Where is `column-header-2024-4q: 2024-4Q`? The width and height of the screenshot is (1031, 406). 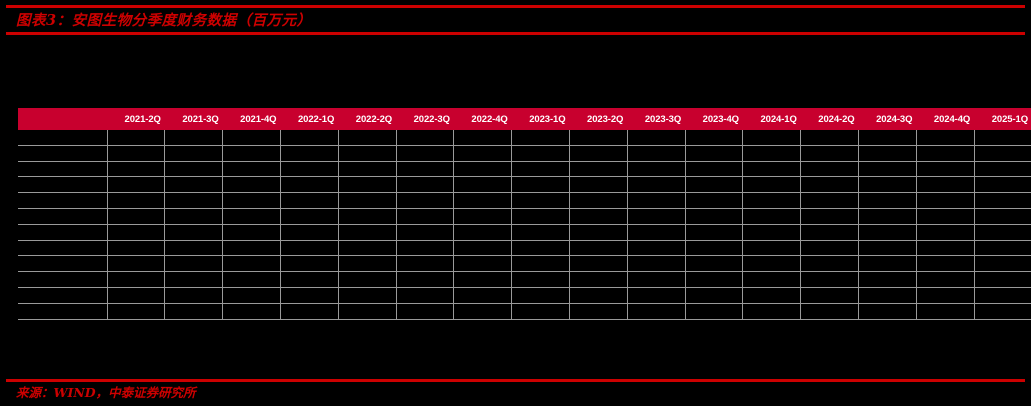
column-header-2024-4q: 2024-4Q is located at coordinates (945, 119).